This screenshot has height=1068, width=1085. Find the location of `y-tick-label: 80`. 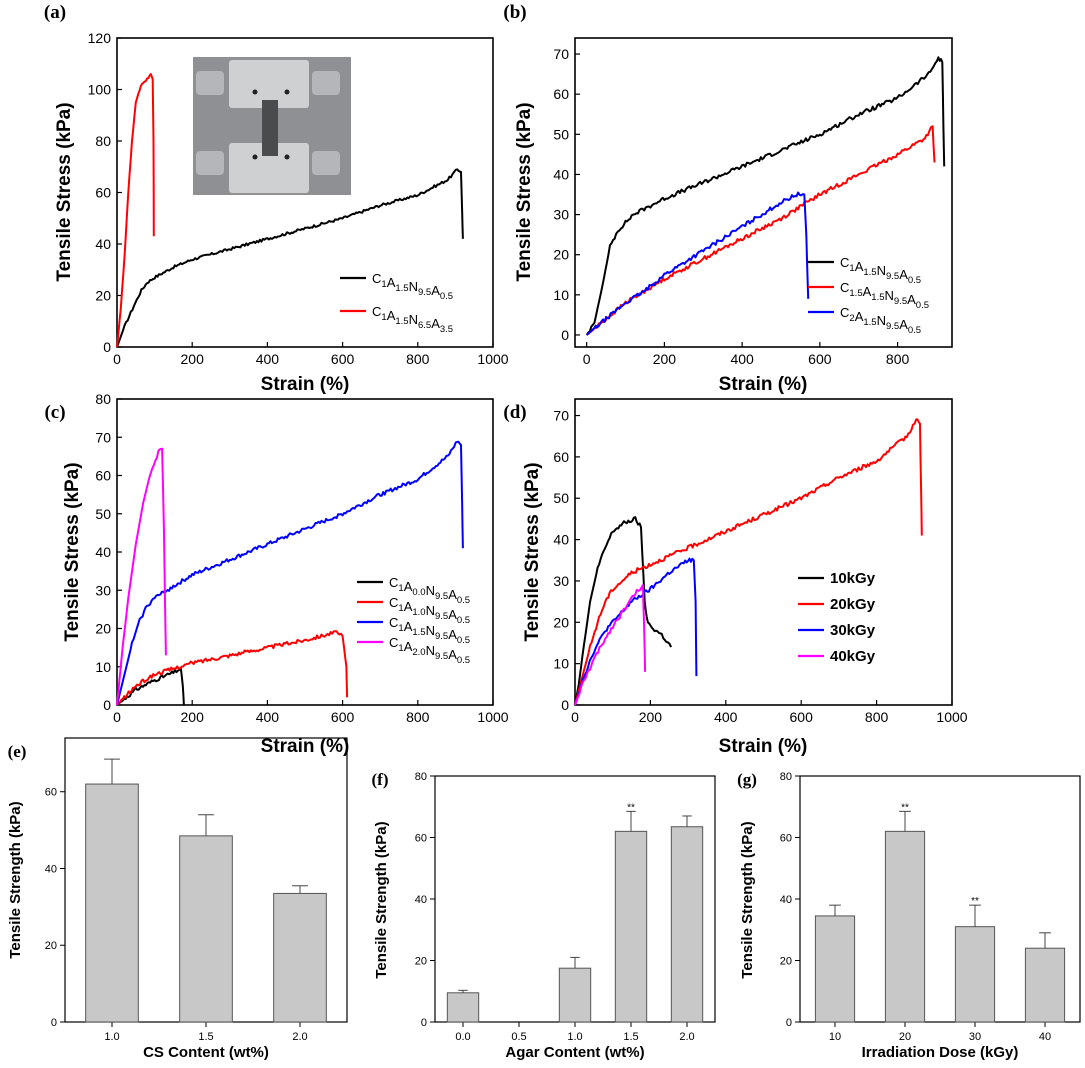

y-tick-label: 80 is located at coordinates (103, 141).